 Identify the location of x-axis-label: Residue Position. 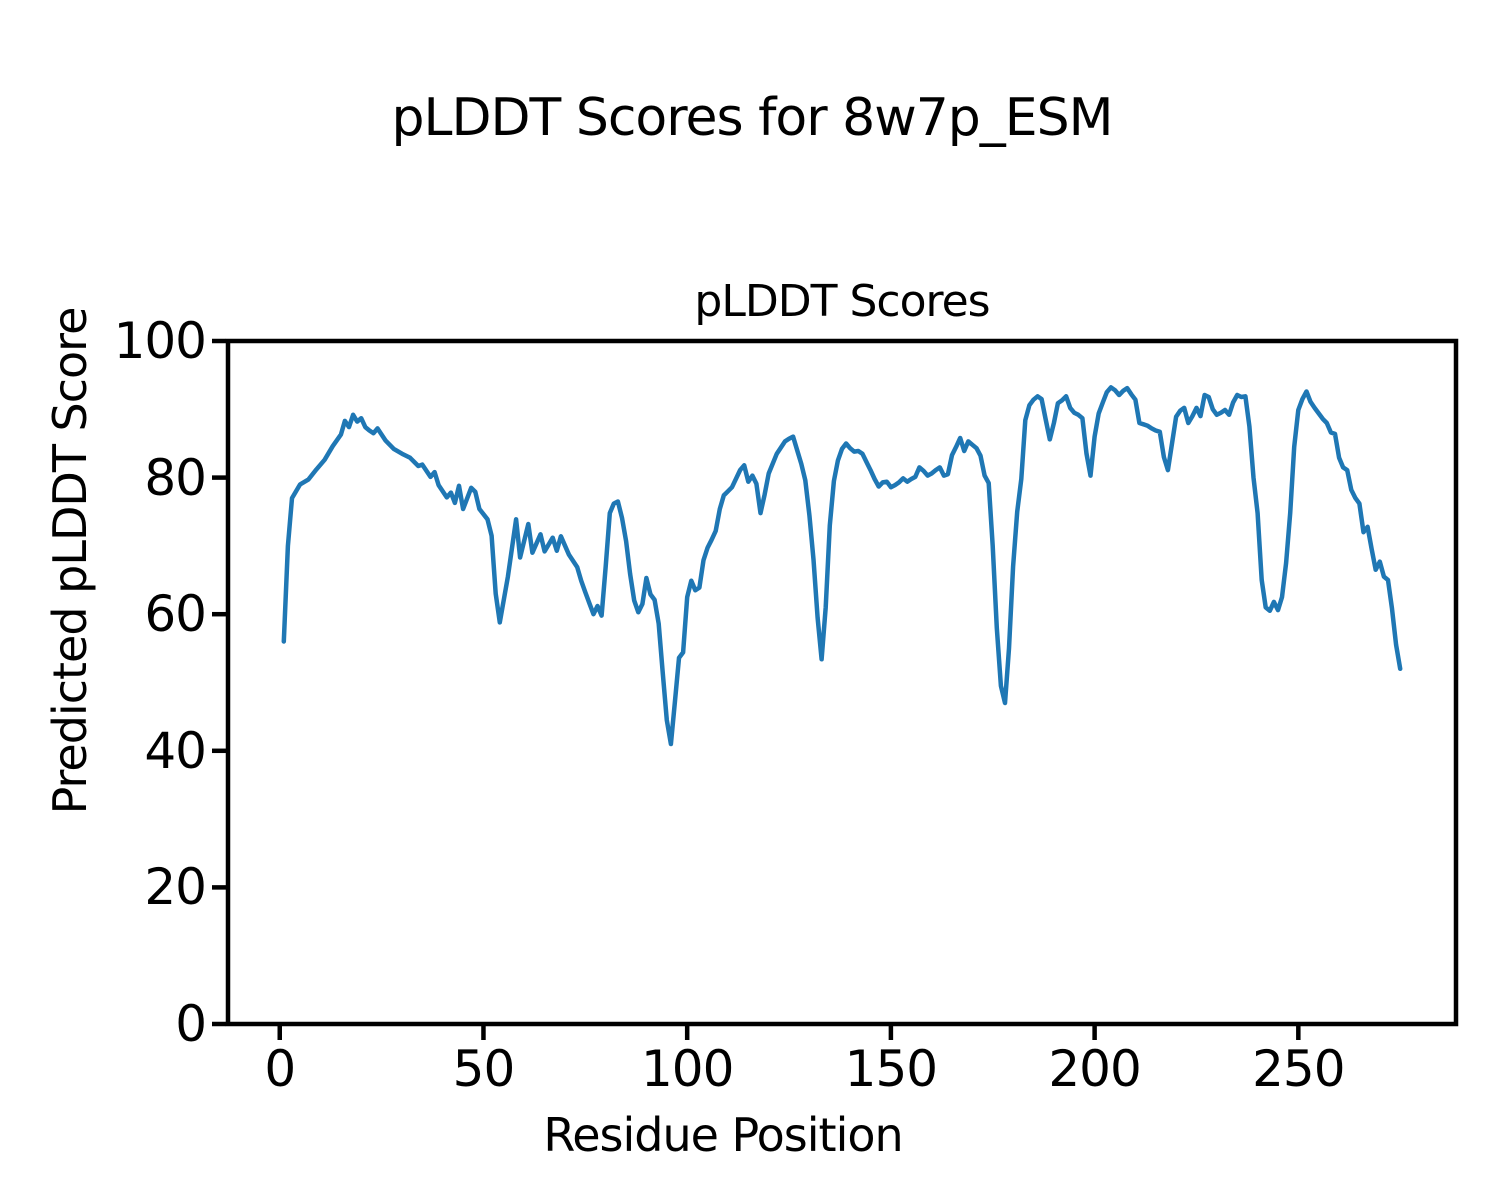
(723, 1135).